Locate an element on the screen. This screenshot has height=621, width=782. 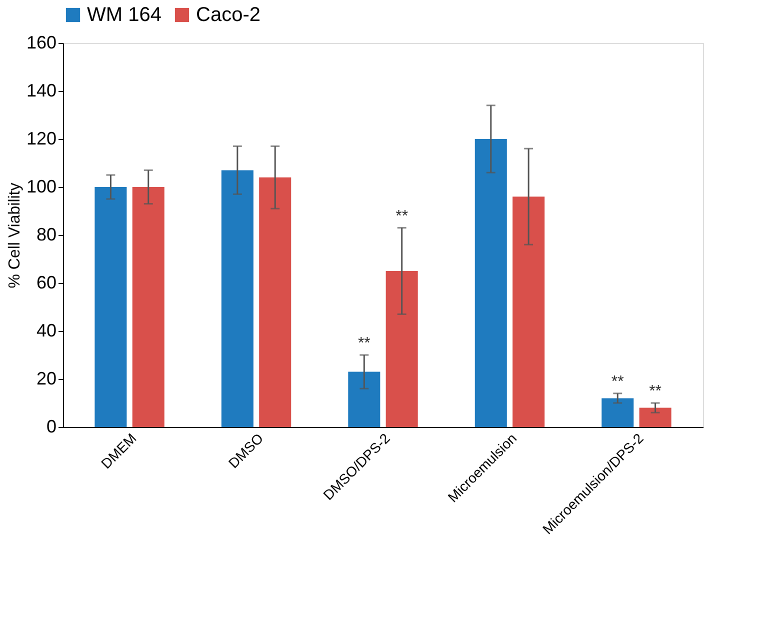
legend-label: WM 164 is located at coordinates (124, 15).